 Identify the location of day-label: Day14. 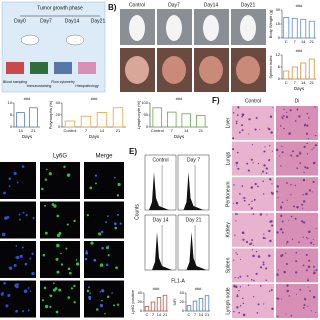
(72, 21).